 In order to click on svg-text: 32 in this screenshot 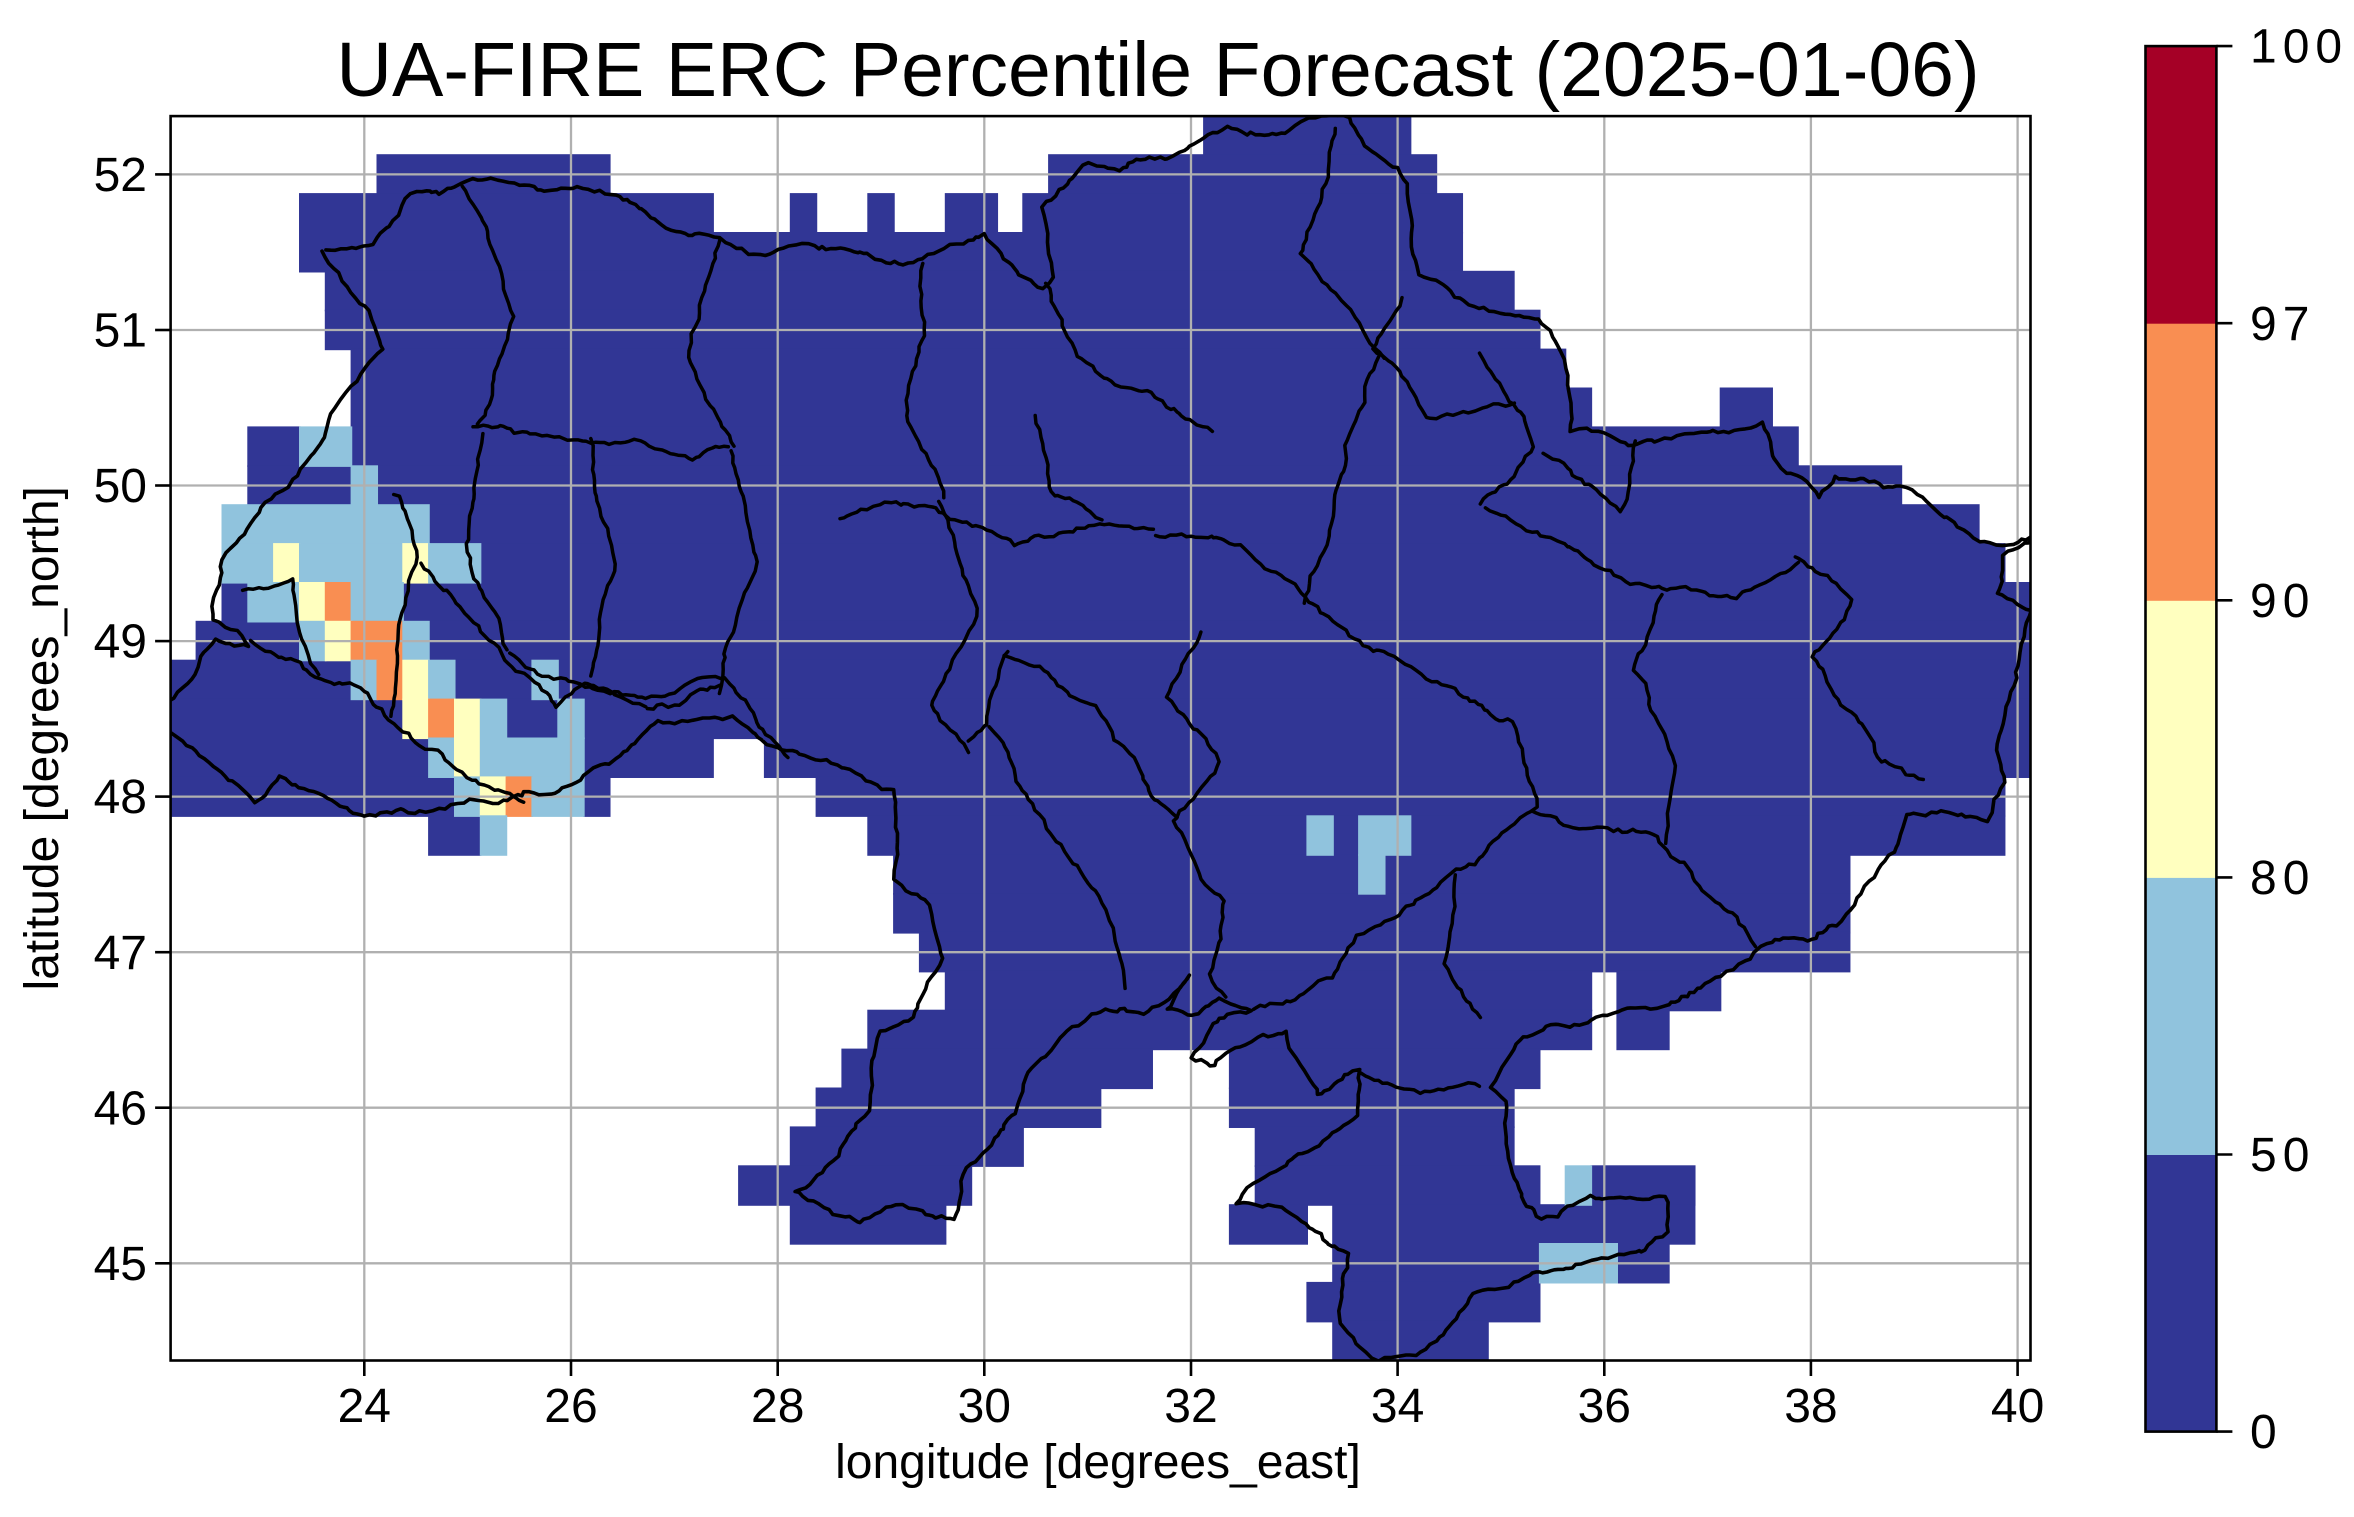, I will do `click(1190, 1406)`.